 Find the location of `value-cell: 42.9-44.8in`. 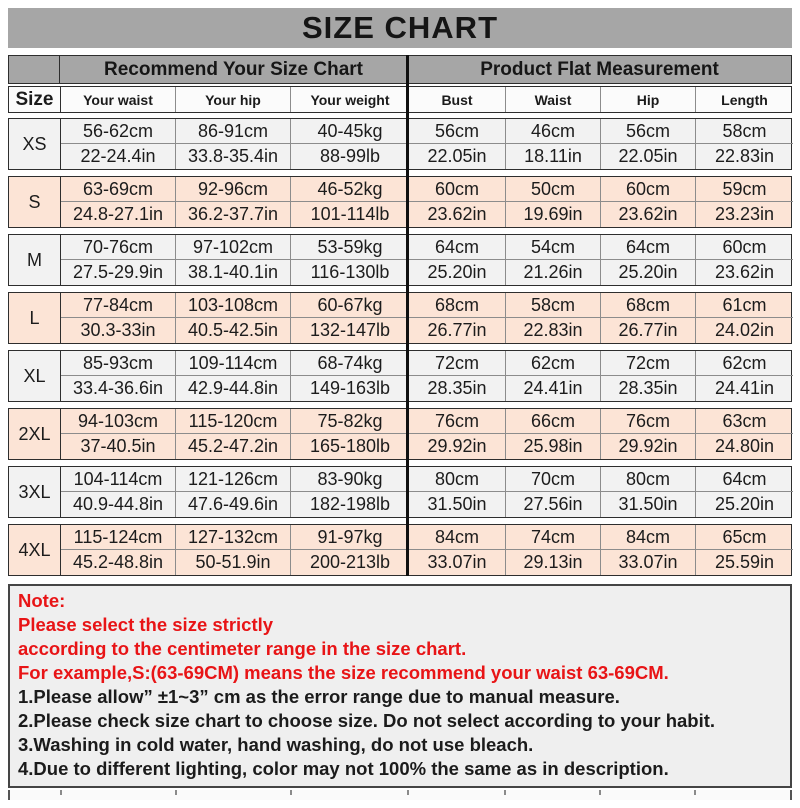

value-cell: 42.9-44.8in is located at coordinates (233, 388).